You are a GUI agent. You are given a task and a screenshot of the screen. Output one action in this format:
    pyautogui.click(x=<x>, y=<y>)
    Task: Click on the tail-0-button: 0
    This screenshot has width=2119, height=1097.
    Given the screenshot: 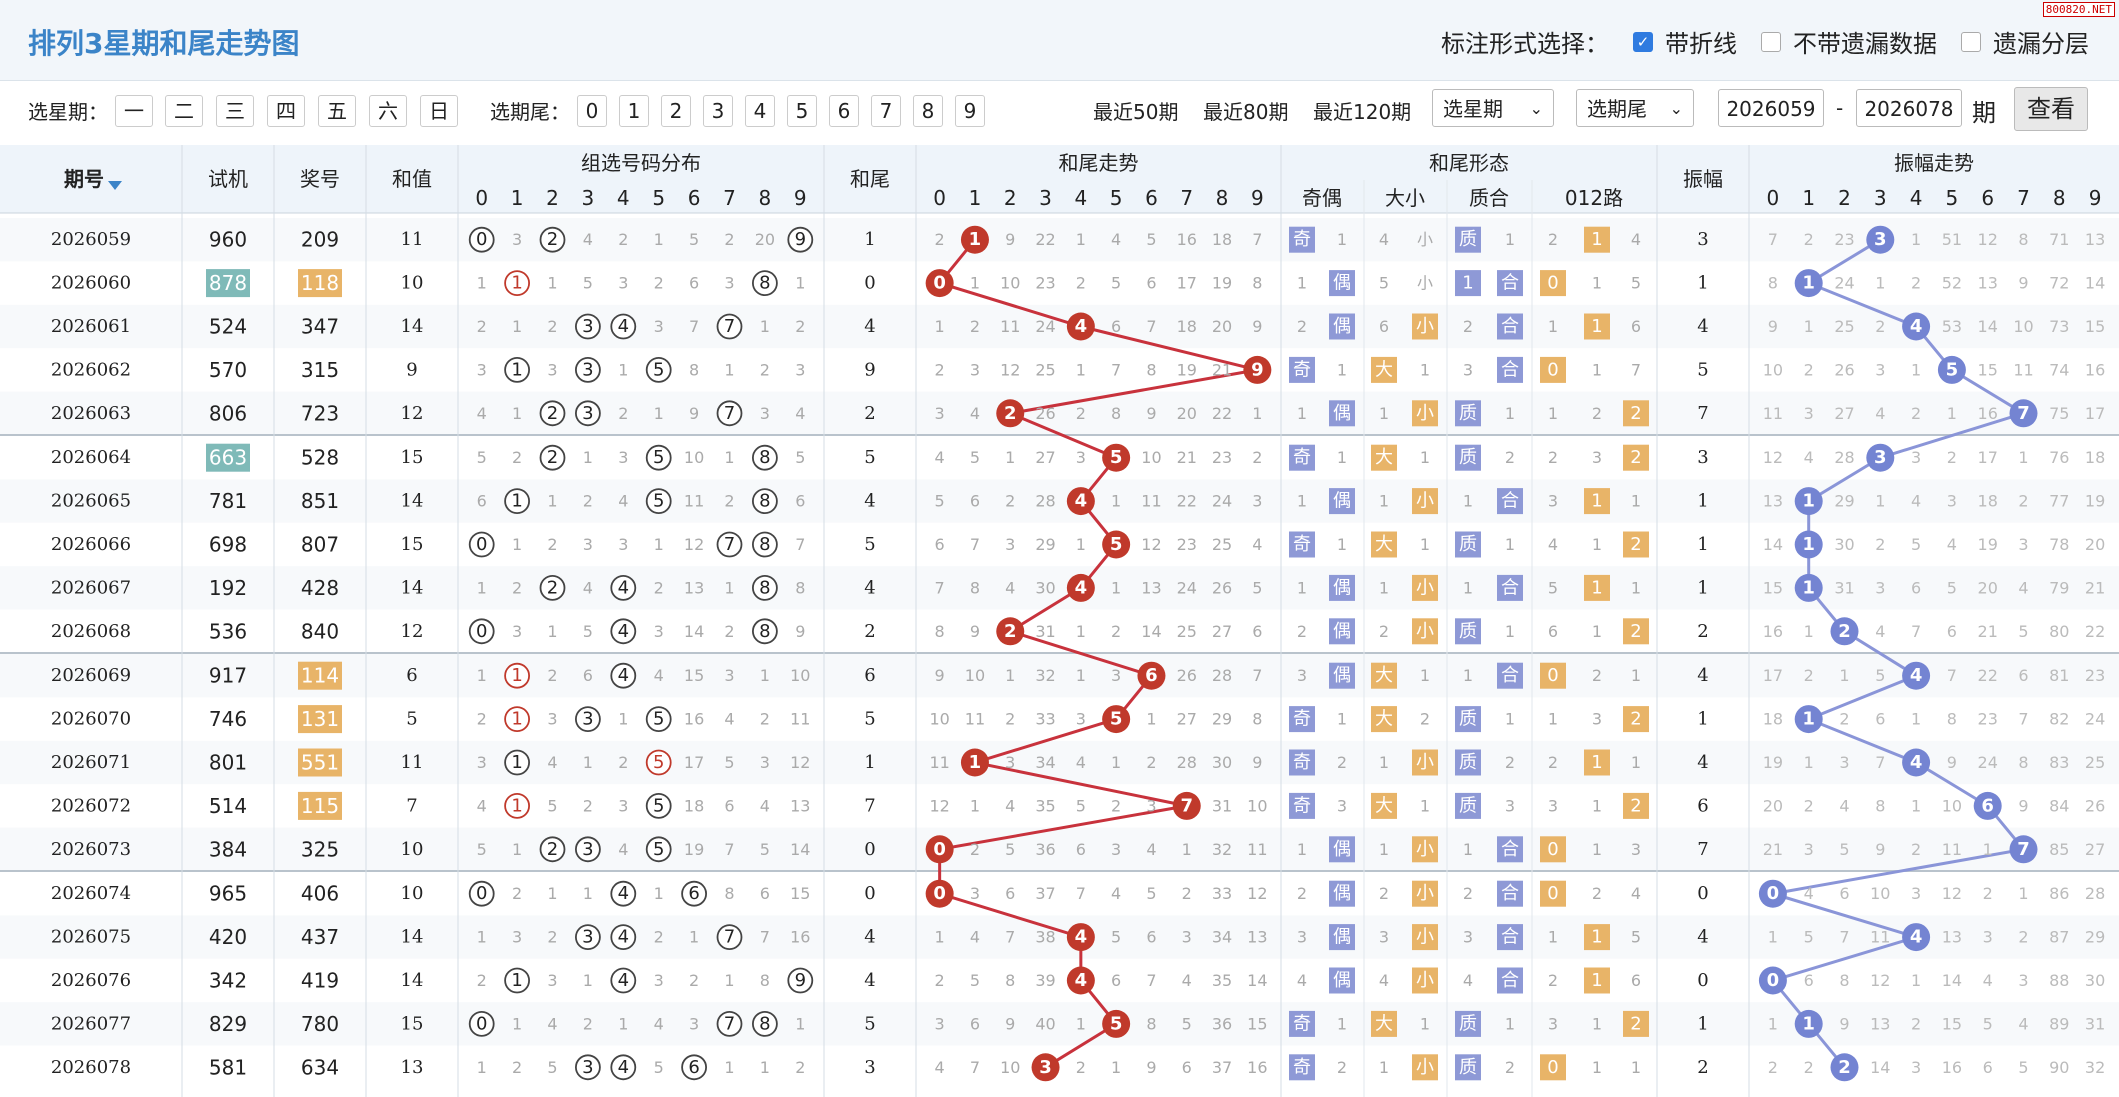 What is the action you would take?
    pyautogui.click(x=592, y=111)
    